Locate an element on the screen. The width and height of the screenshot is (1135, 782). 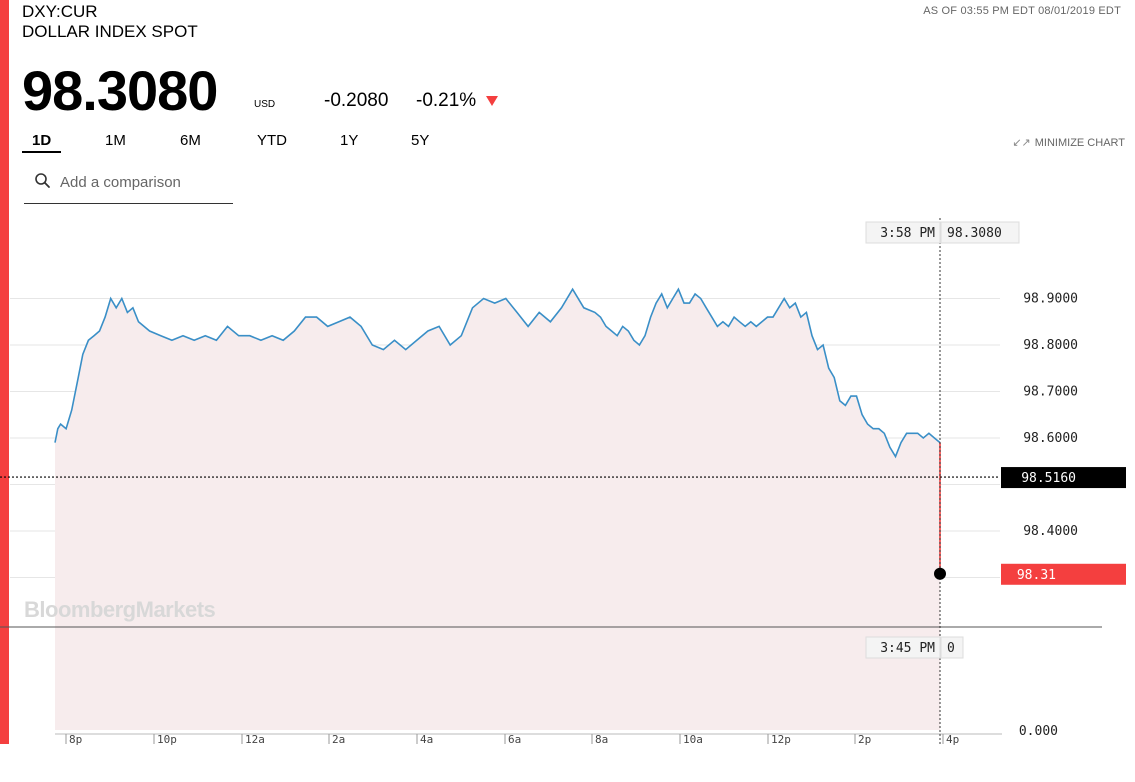
x-tick-label: 4a is located at coordinates (426, 739).